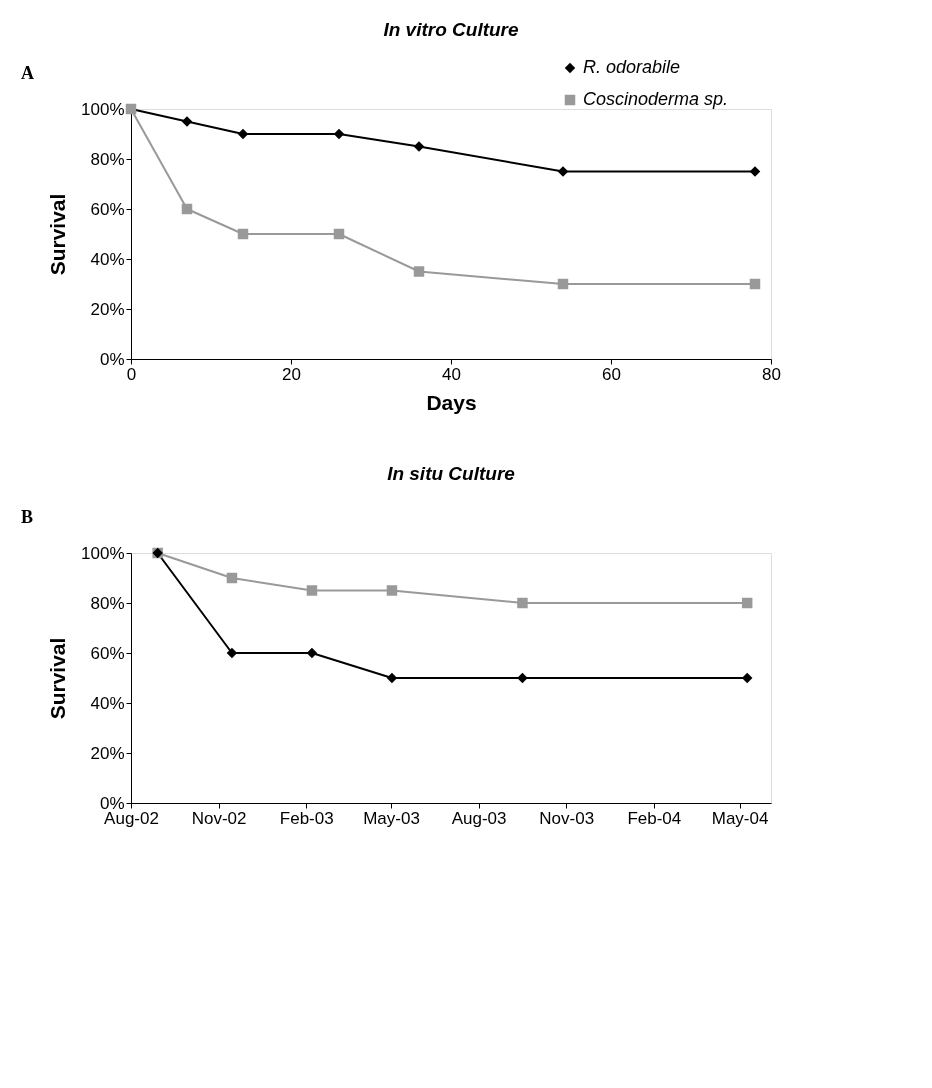 The height and width of the screenshot is (1088, 932). What do you see at coordinates (611, 374) in the screenshot?
I see `x-tick-label: 60` at bounding box center [611, 374].